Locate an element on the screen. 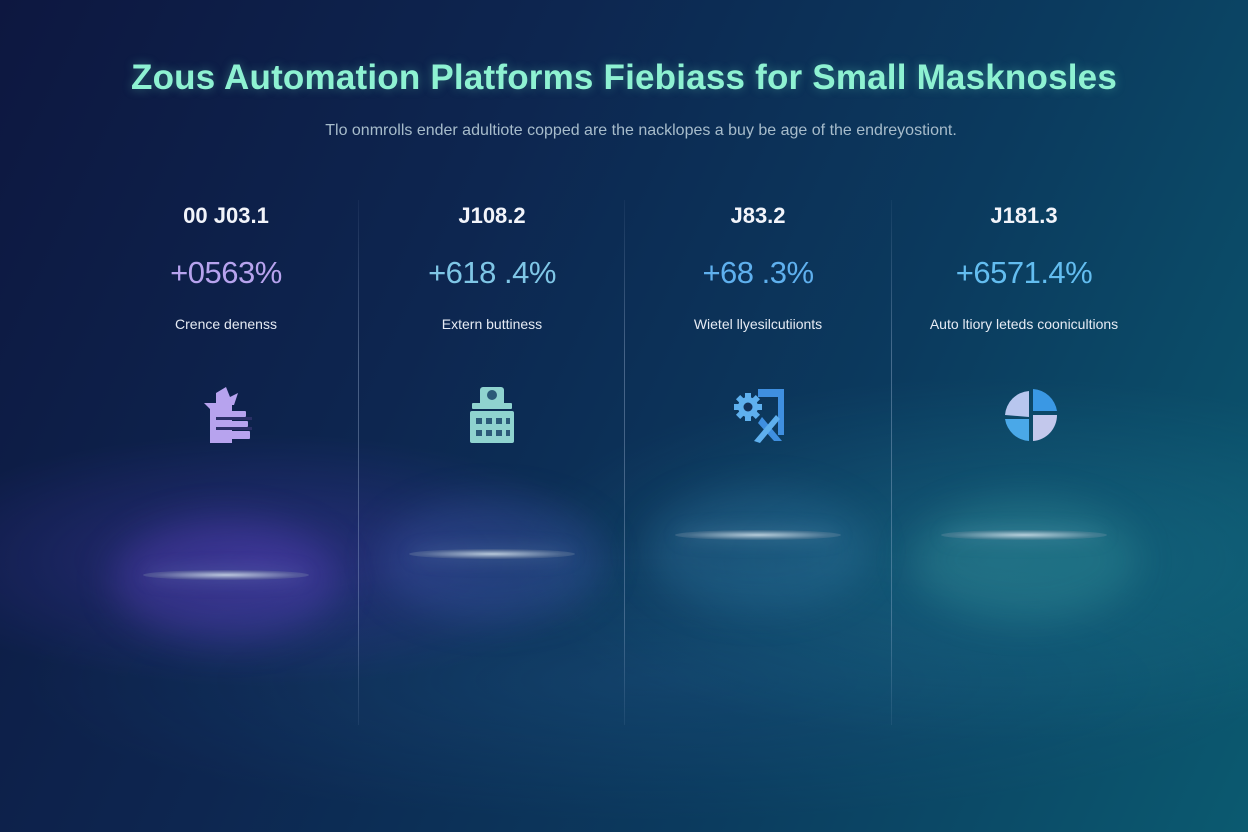 Image resolution: width=1248 pixels, height=832 pixels. stat-value: 00 J03.1 is located at coordinates (226, 215).